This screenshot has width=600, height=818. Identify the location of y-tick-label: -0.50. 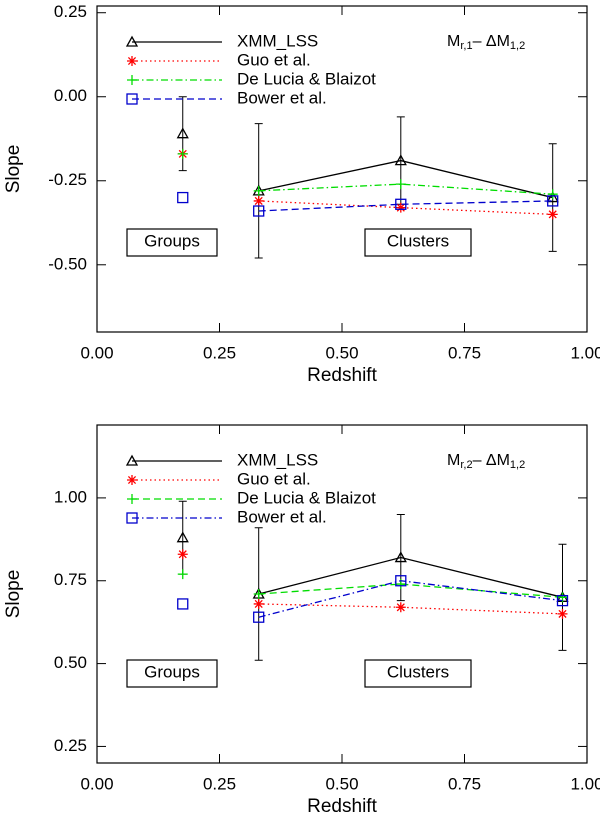
(67, 263).